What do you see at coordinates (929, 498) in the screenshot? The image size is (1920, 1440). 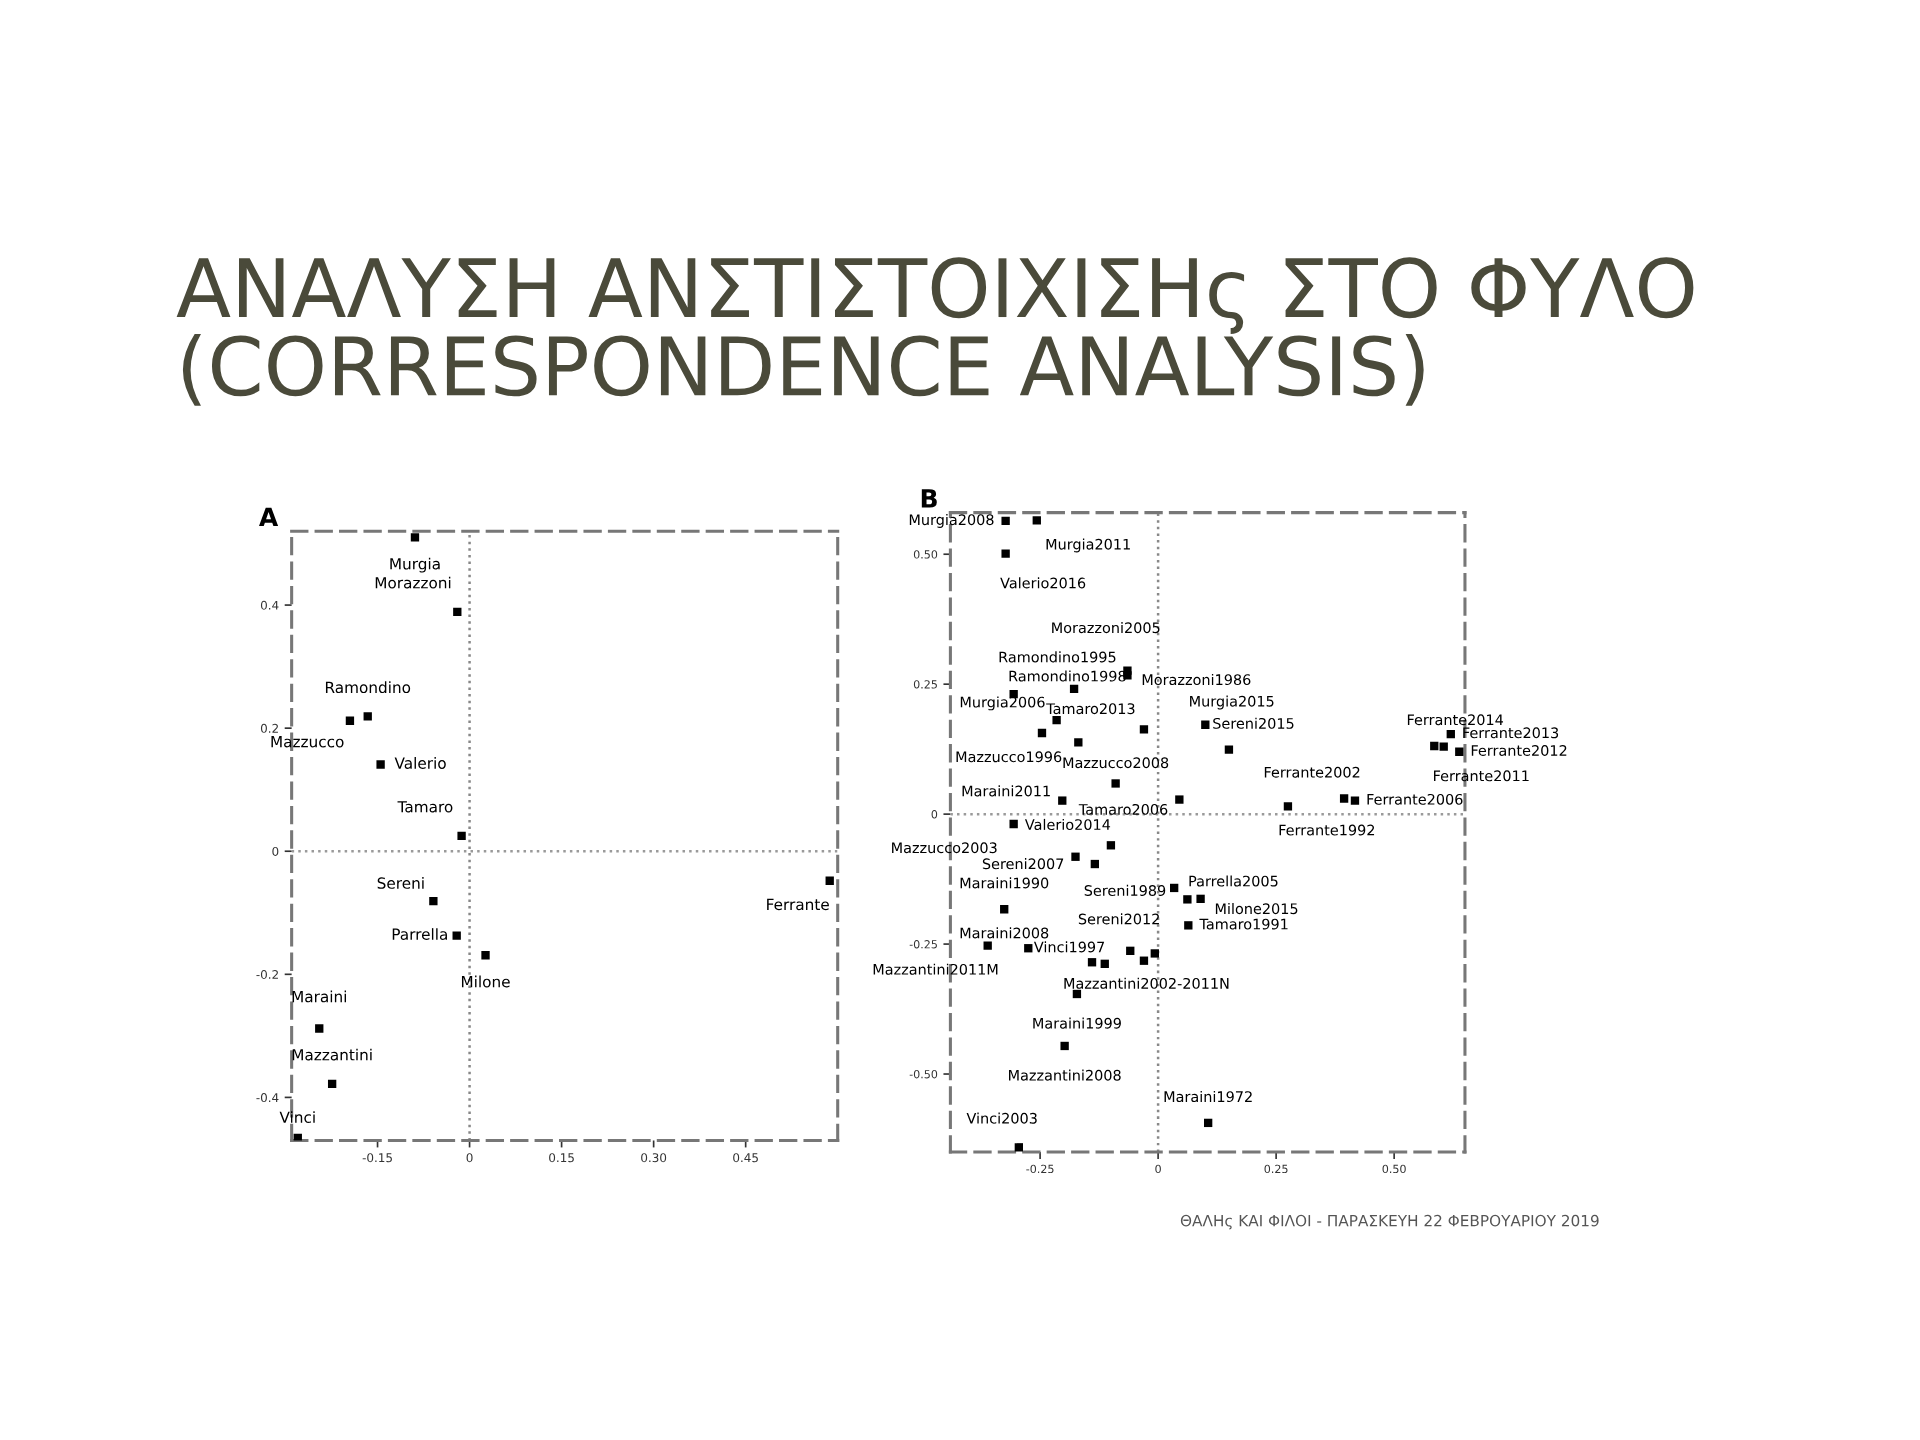 I see `chart-title: B` at bounding box center [929, 498].